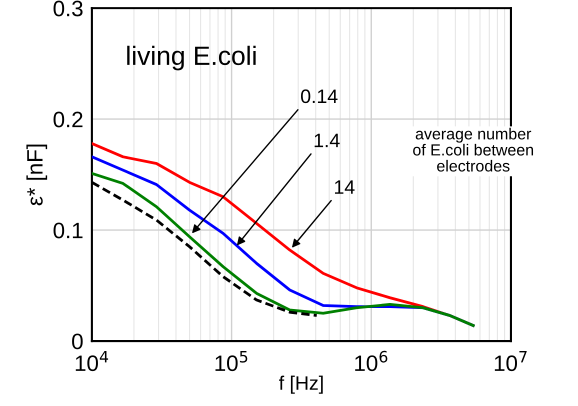 This screenshot has width=578, height=406. What do you see at coordinates (319, 96) in the screenshot?
I see `annotation: 0.14` at bounding box center [319, 96].